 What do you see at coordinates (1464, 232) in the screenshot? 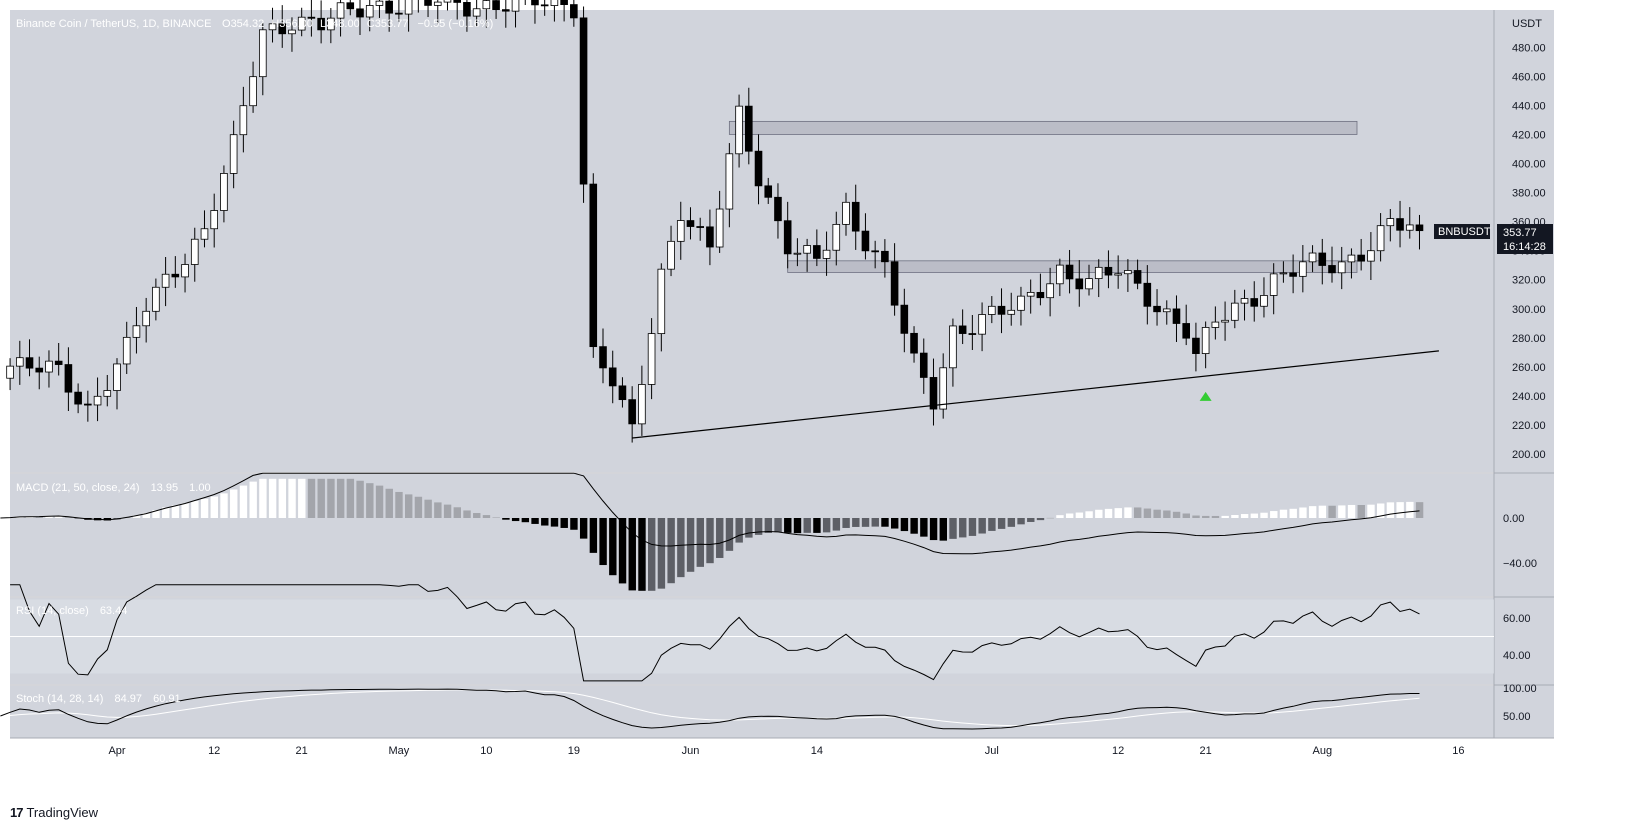
I see `tag-symbol: BNBUSDT` at bounding box center [1464, 232].